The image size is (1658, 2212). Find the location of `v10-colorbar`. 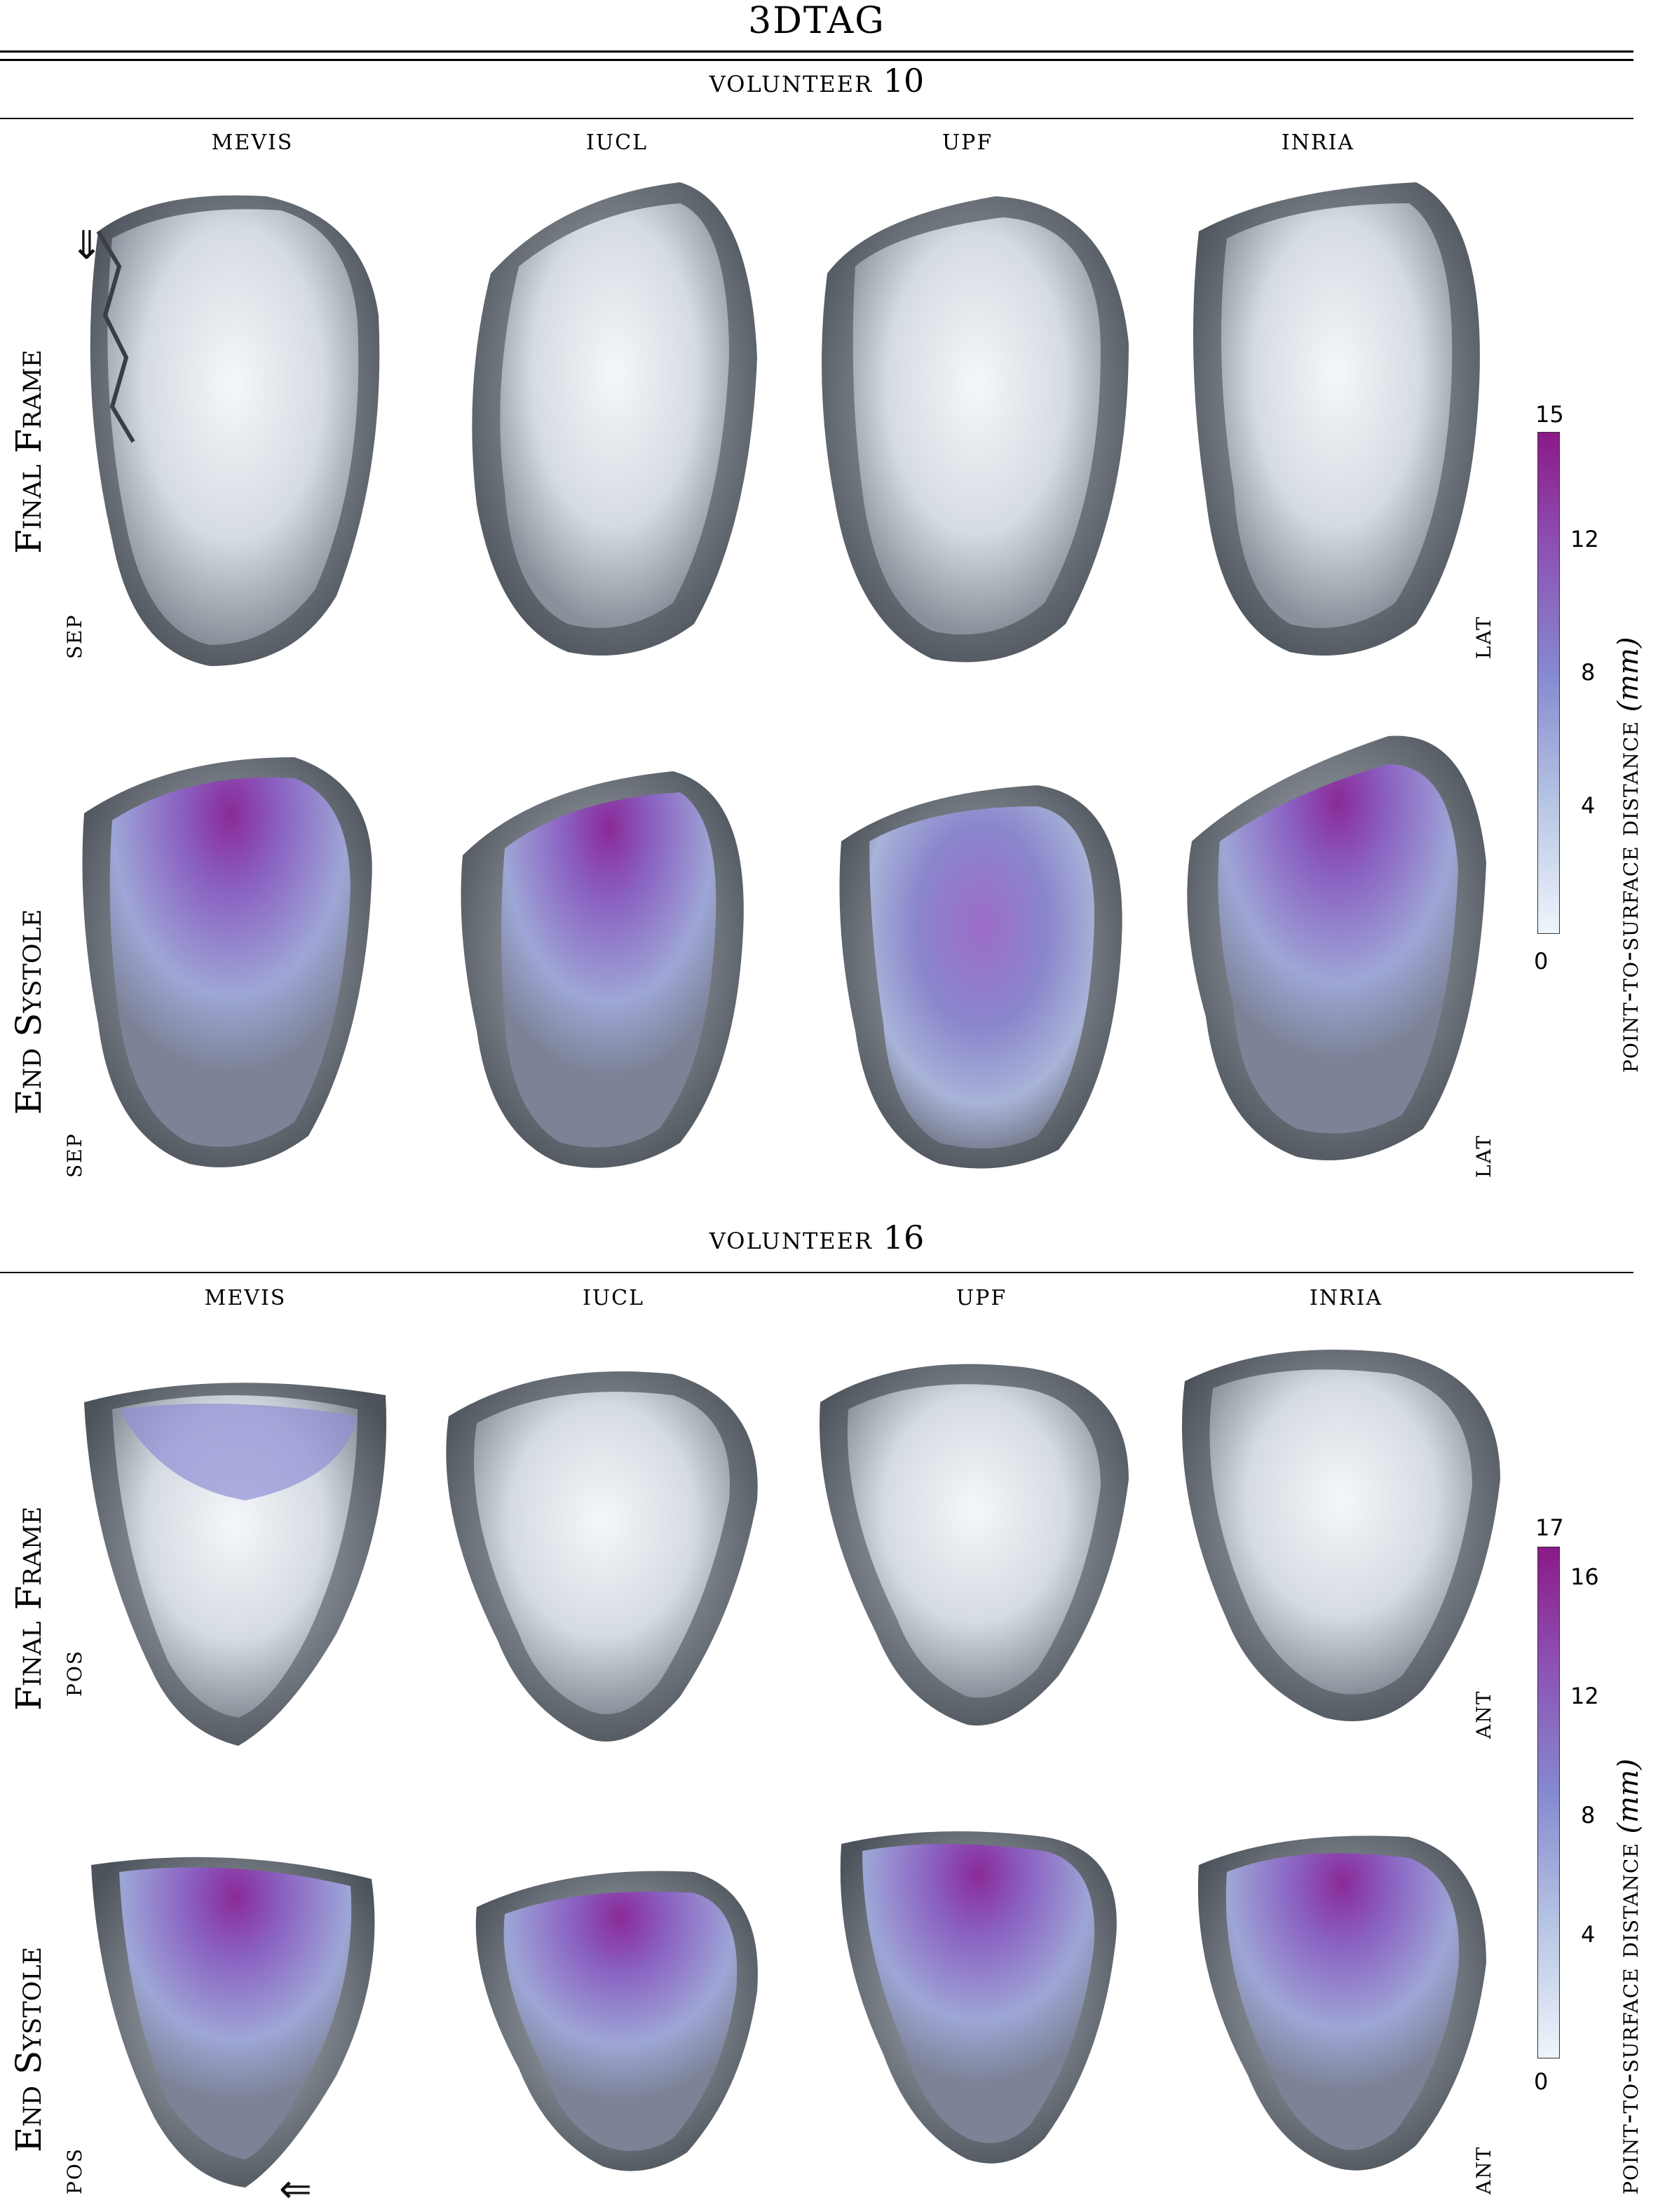

v10-colorbar is located at coordinates (1548, 683).